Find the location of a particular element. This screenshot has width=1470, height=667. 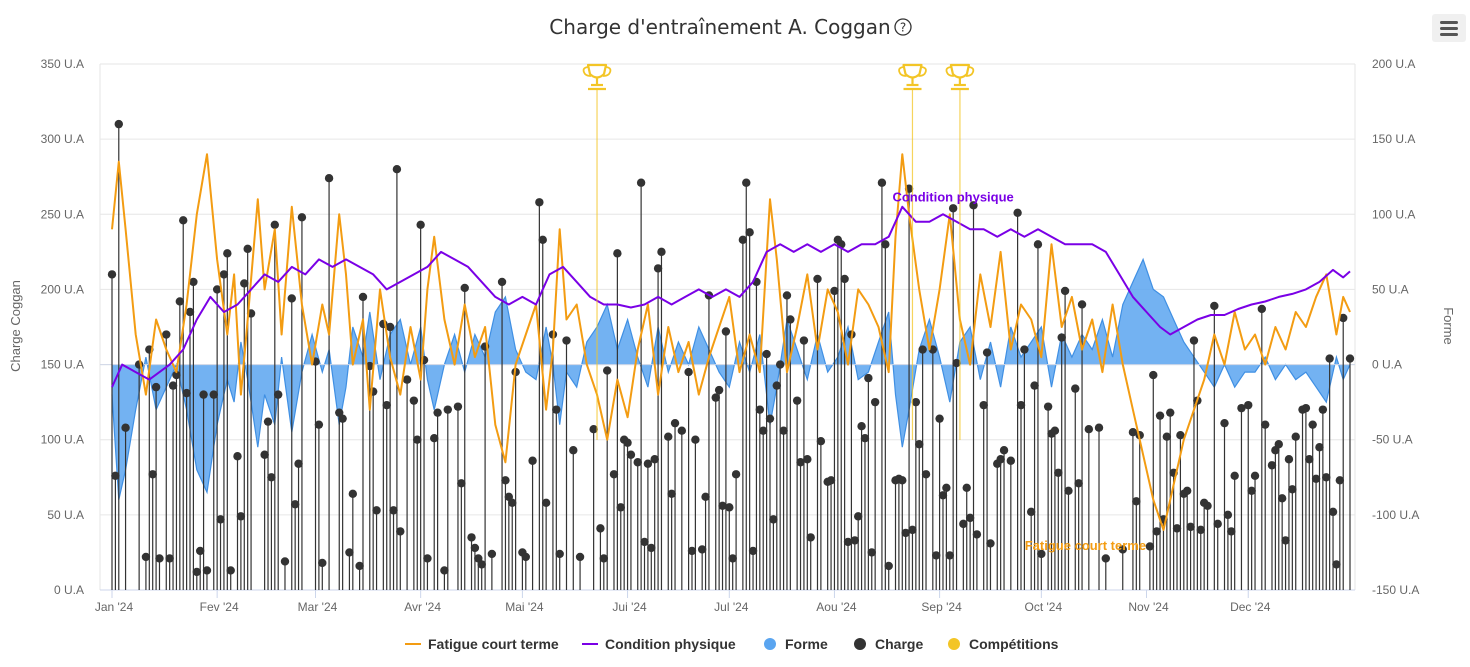

y-left-tick-label: 50 U.A is located at coordinates (65, 515).